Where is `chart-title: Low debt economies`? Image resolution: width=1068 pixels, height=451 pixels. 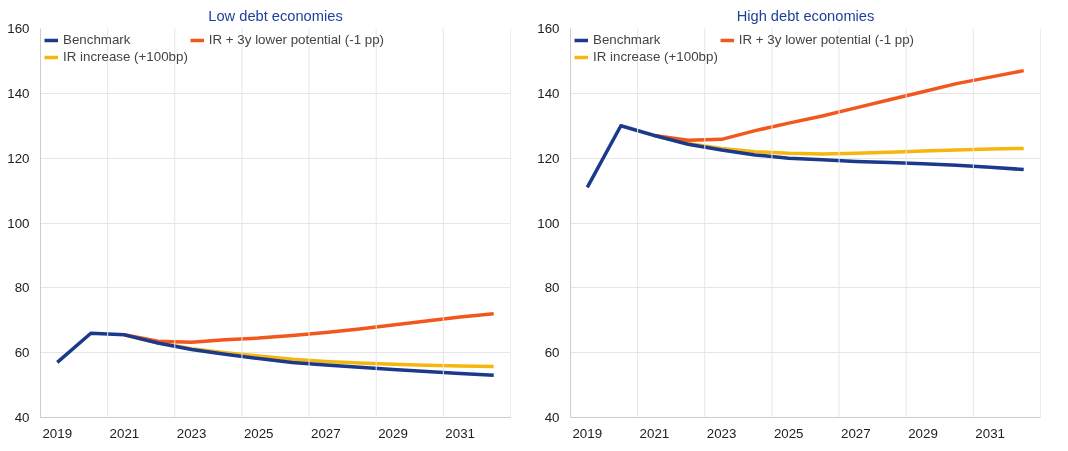 chart-title: Low debt economies is located at coordinates (275, 15).